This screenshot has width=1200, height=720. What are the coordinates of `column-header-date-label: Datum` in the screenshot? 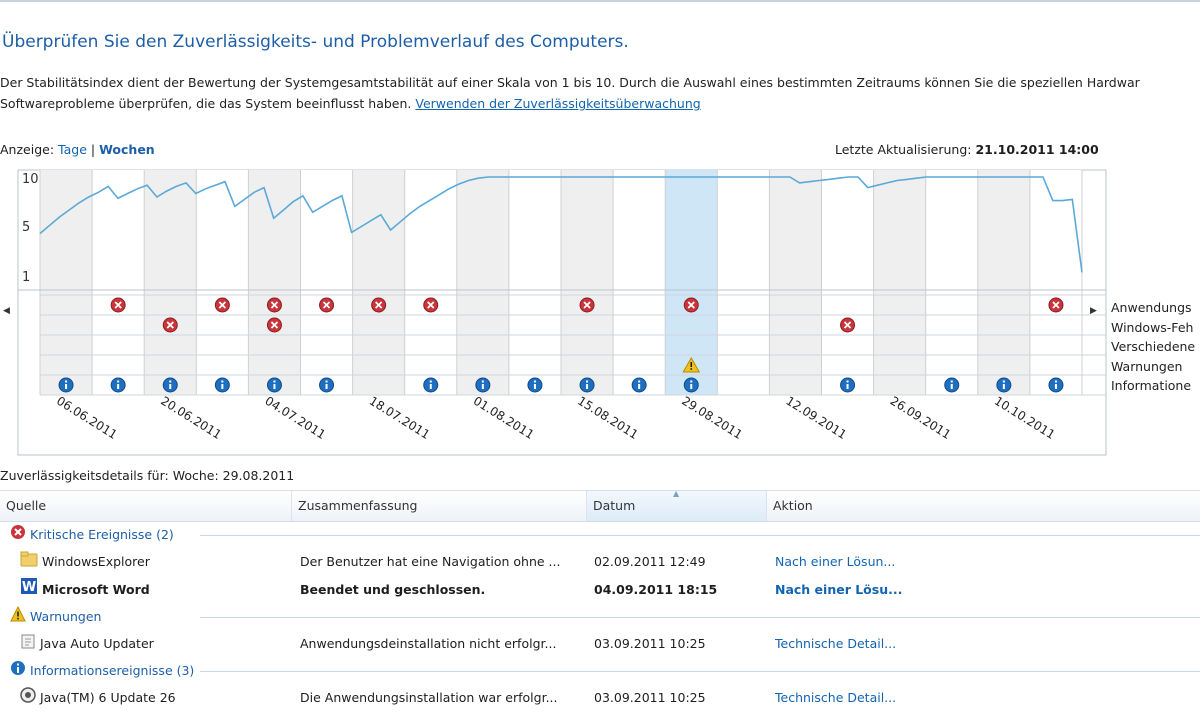 It's located at (614, 505).